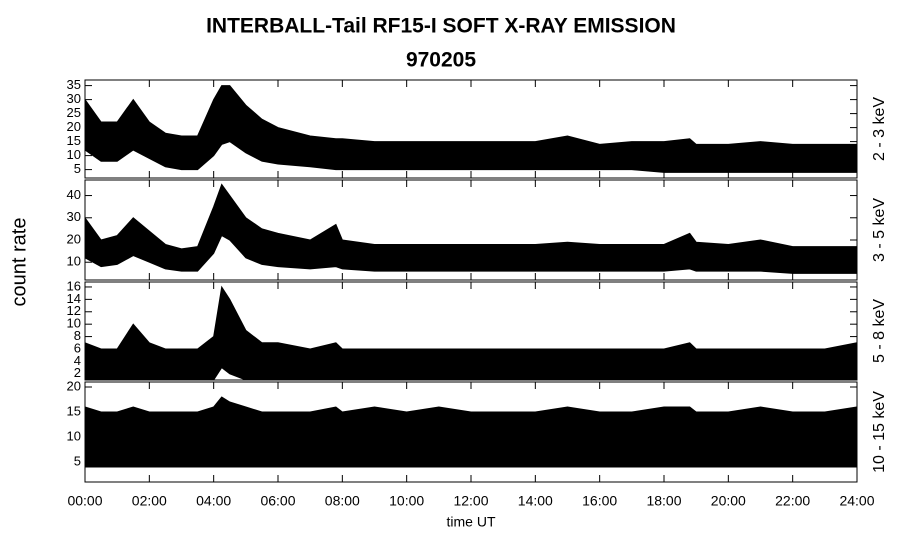 The image size is (900, 548). I want to click on panel-energy-label: 2 - 3 keV, so click(879, 129).